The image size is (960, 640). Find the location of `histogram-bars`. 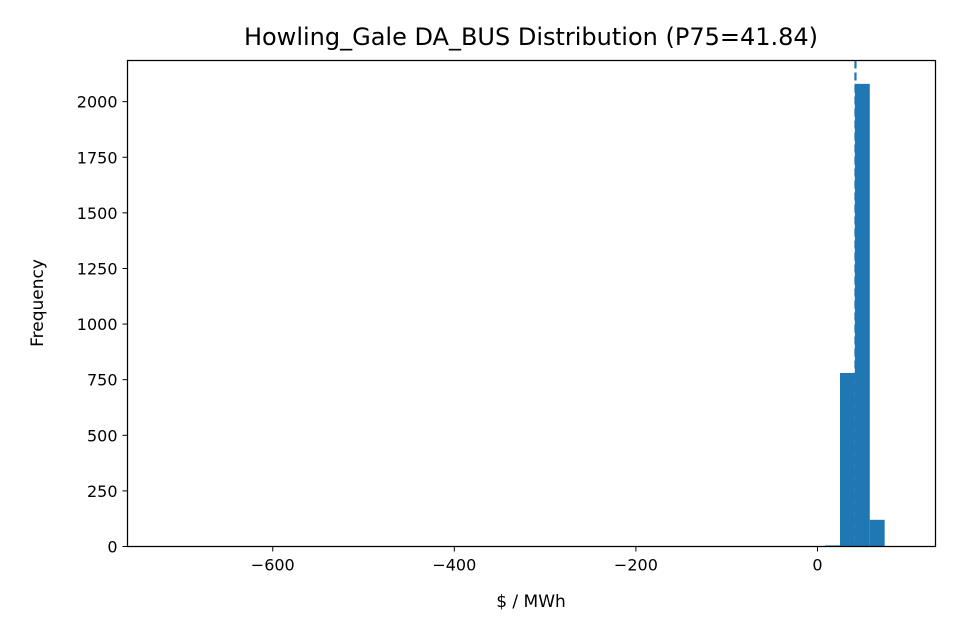

histogram-bars is located at coordinates (855, 315).